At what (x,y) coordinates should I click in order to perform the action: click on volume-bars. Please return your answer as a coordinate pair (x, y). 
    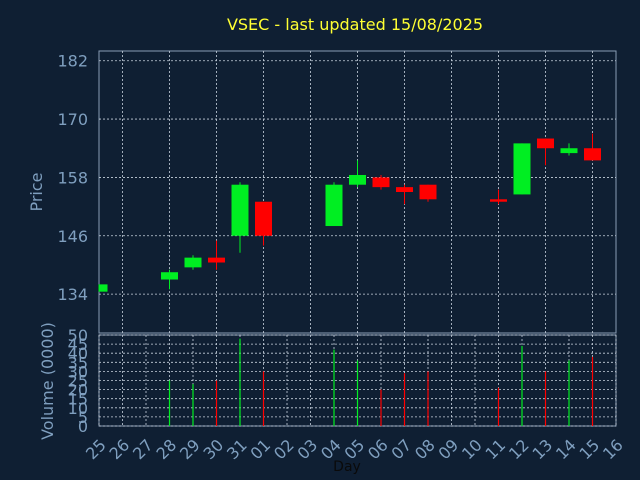
    Looking at the image, I should click on (381, 382).